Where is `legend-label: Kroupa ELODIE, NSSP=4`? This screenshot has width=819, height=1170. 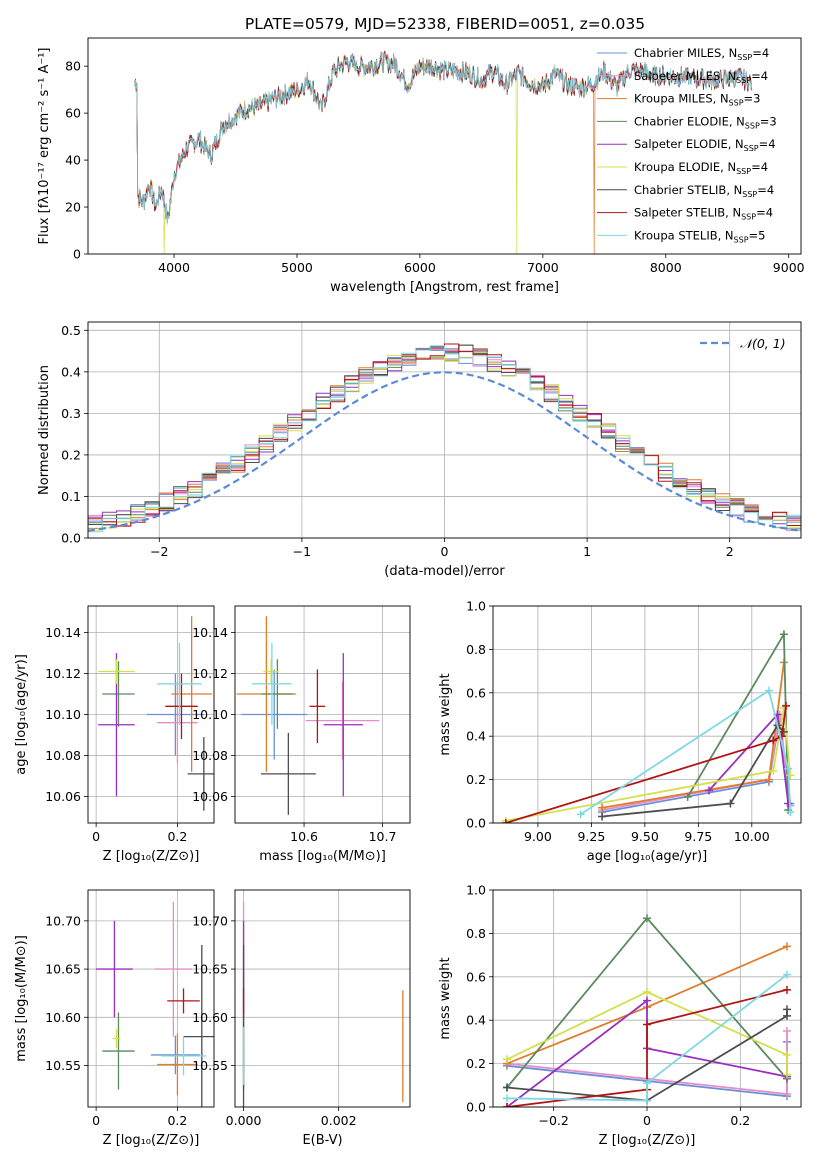
legend-label: Kroupa ELODIE, NSSP=4 is located at coordinates (701, 168).